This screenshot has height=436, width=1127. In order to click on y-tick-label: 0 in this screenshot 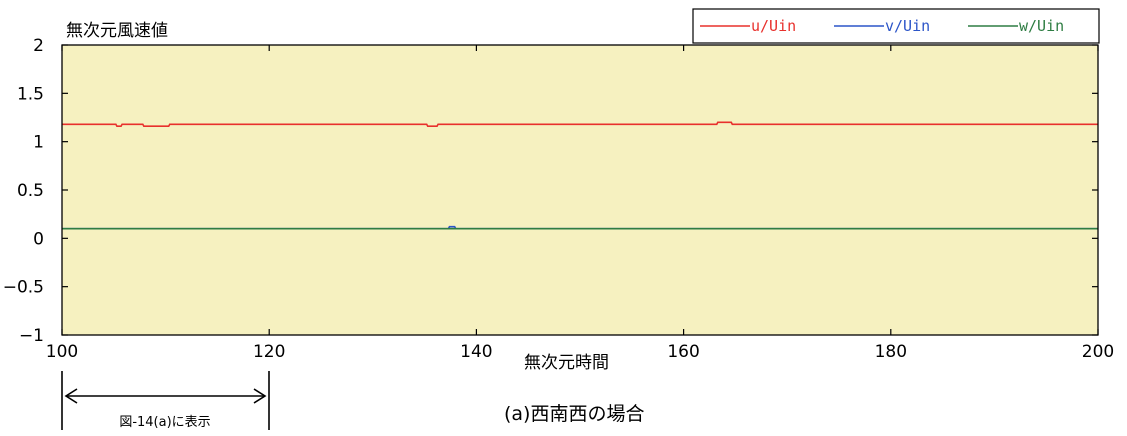, I will do `click(38, 239)`.